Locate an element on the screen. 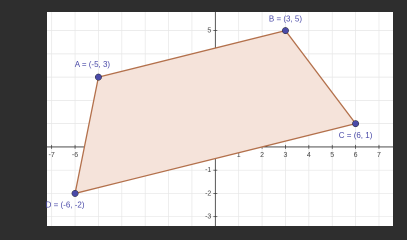  x-tick-label: 1 is located at coordinates (239, 155).